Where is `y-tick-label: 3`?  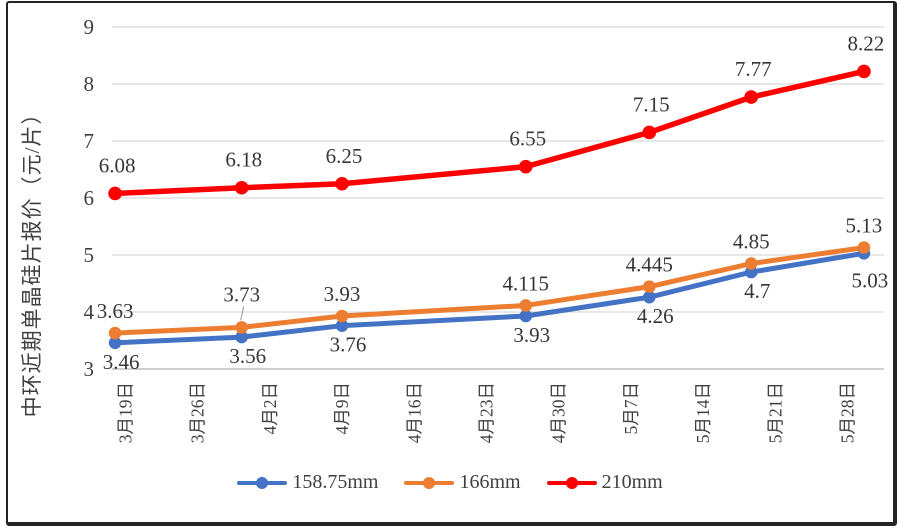 y-tick-label: 3 is located at coordinates (89, 369).